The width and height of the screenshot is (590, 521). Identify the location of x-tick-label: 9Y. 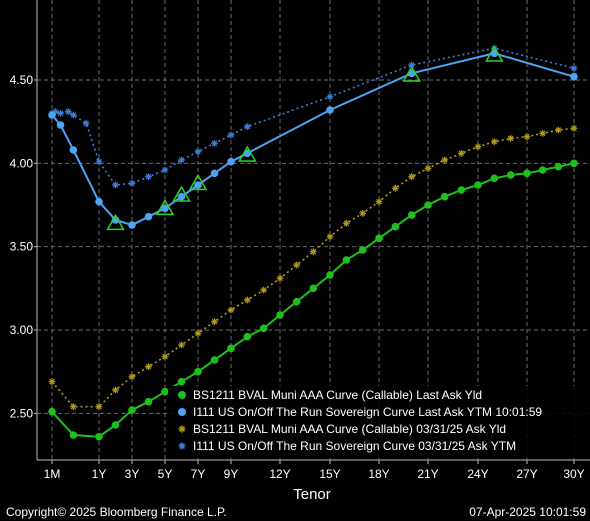
(231, 474).